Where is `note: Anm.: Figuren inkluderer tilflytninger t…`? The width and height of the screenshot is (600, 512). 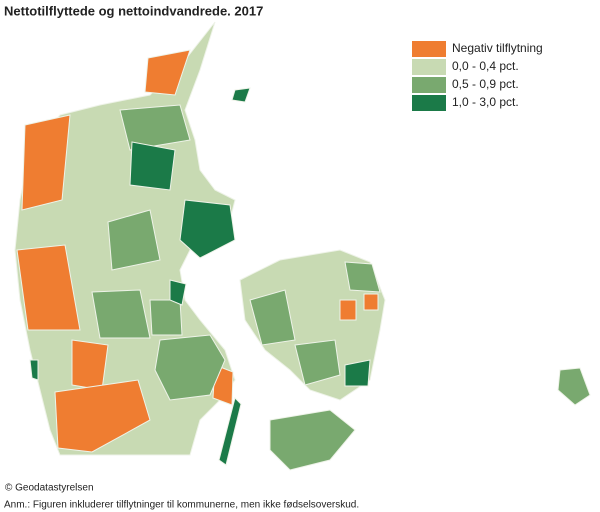
note: Anm.: Figuren inkluderer tilflytninger t… is located at coordinates (181, 505).